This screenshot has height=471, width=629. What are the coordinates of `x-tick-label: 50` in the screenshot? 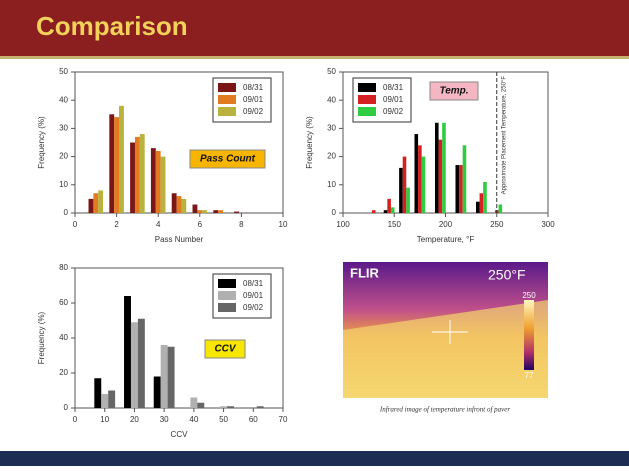 It's located at (223, 419).